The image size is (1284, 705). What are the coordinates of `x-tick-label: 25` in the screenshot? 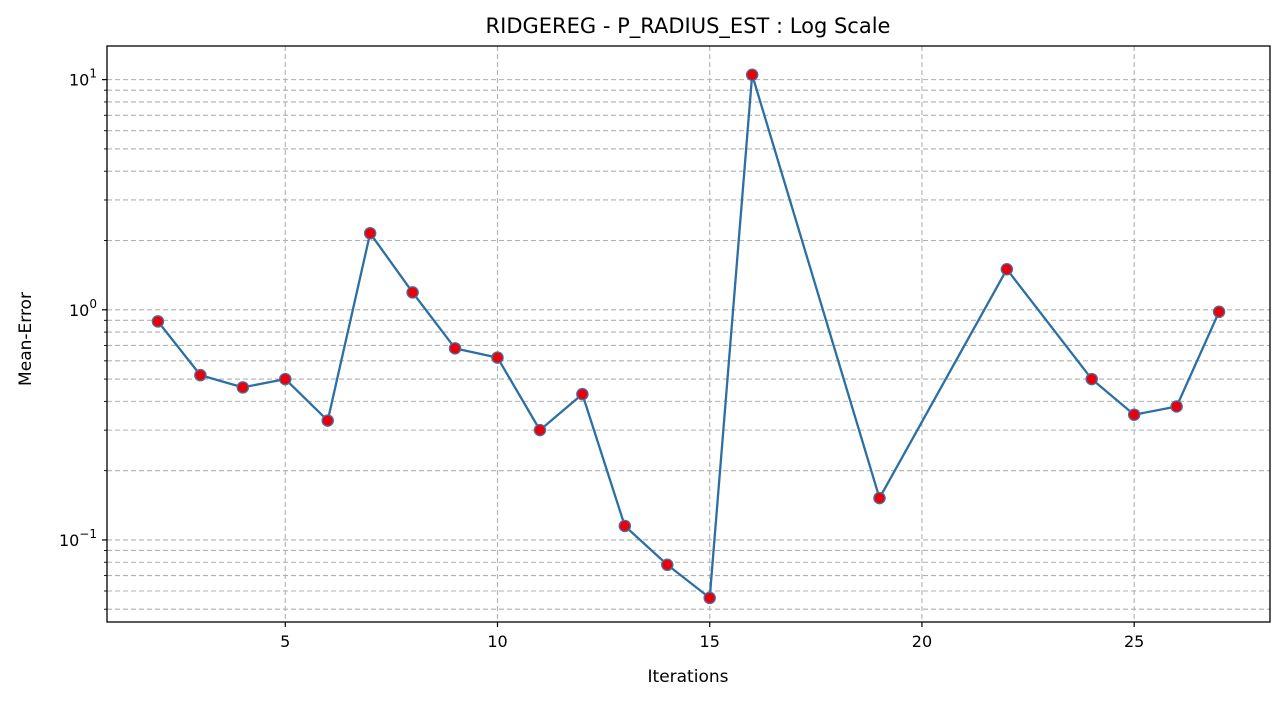 It's located at (1134, 641).